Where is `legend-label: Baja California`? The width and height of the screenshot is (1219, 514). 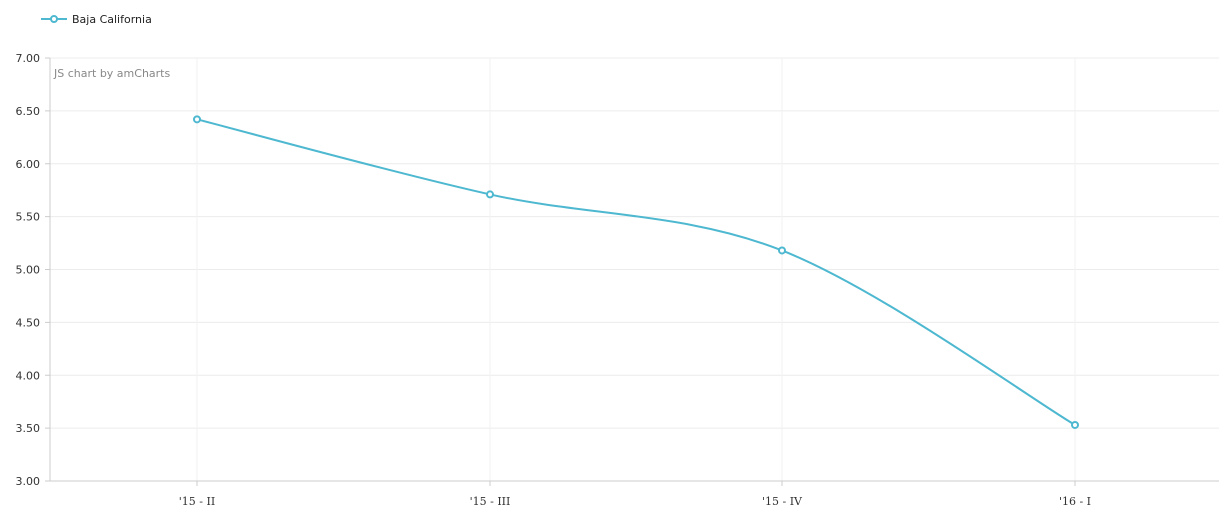 legend-label: Baja California is located at coordinates (112, 19).